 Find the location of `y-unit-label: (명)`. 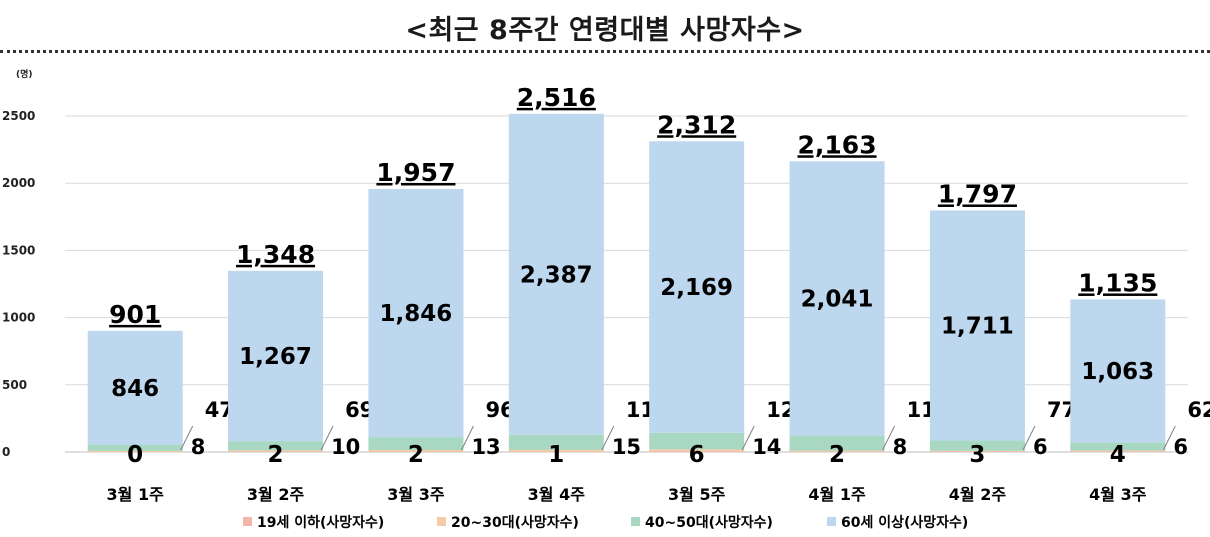

y-unit-label: (명) is located at coordinates (24, 74).